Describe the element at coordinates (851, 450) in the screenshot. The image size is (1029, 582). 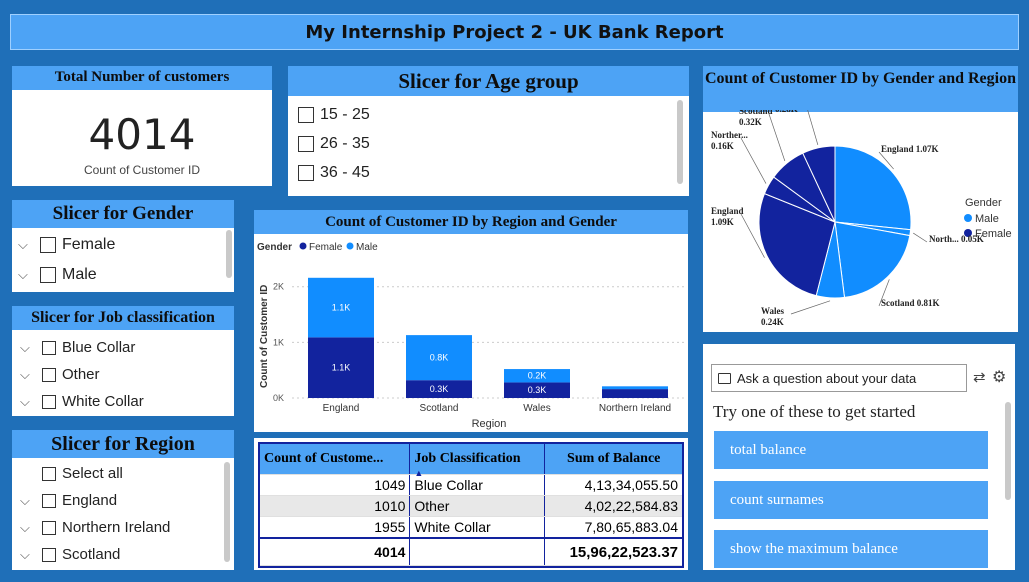
I see `suggestion-total-balance: total balance` at that location.